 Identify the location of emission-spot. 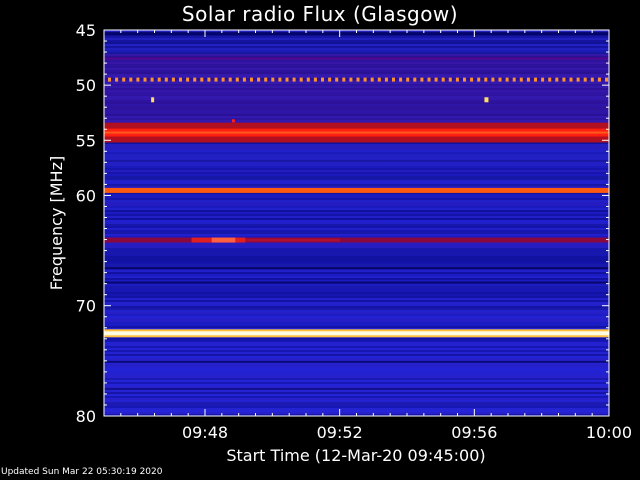
(153, 100).